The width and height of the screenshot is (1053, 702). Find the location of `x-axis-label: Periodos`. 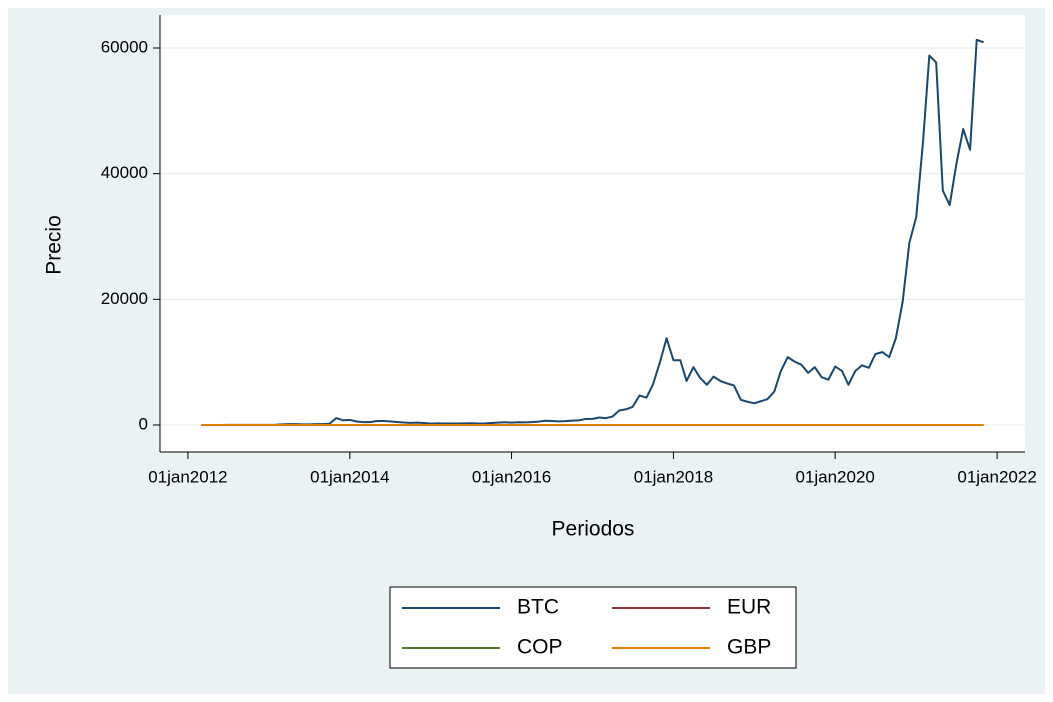

x-axis-label: Periodos is located at coordinates (593, 529).